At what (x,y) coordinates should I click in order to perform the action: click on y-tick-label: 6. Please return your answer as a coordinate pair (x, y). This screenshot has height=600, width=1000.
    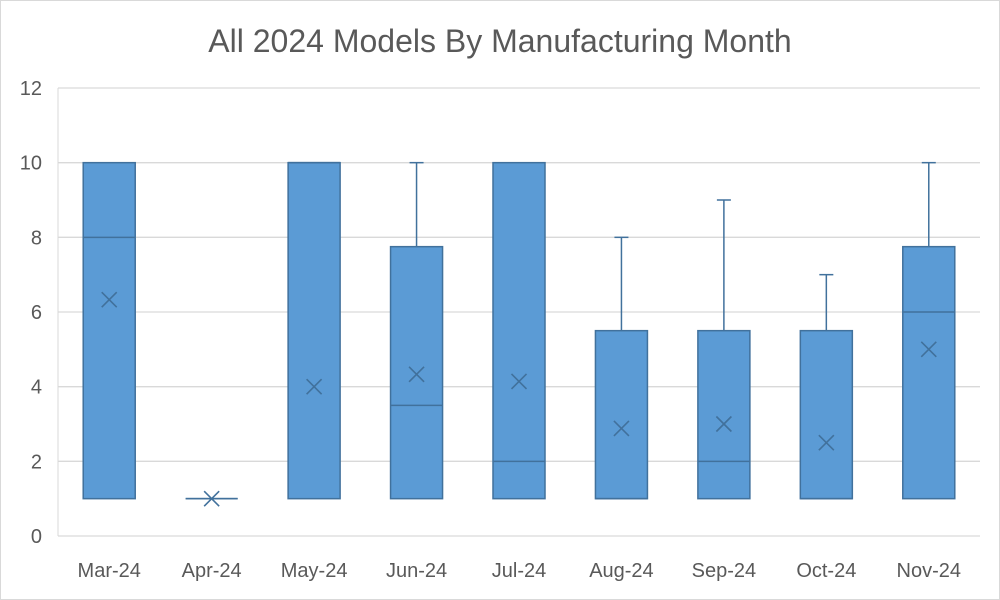
    Looking at the image, I should click on (36, 313).